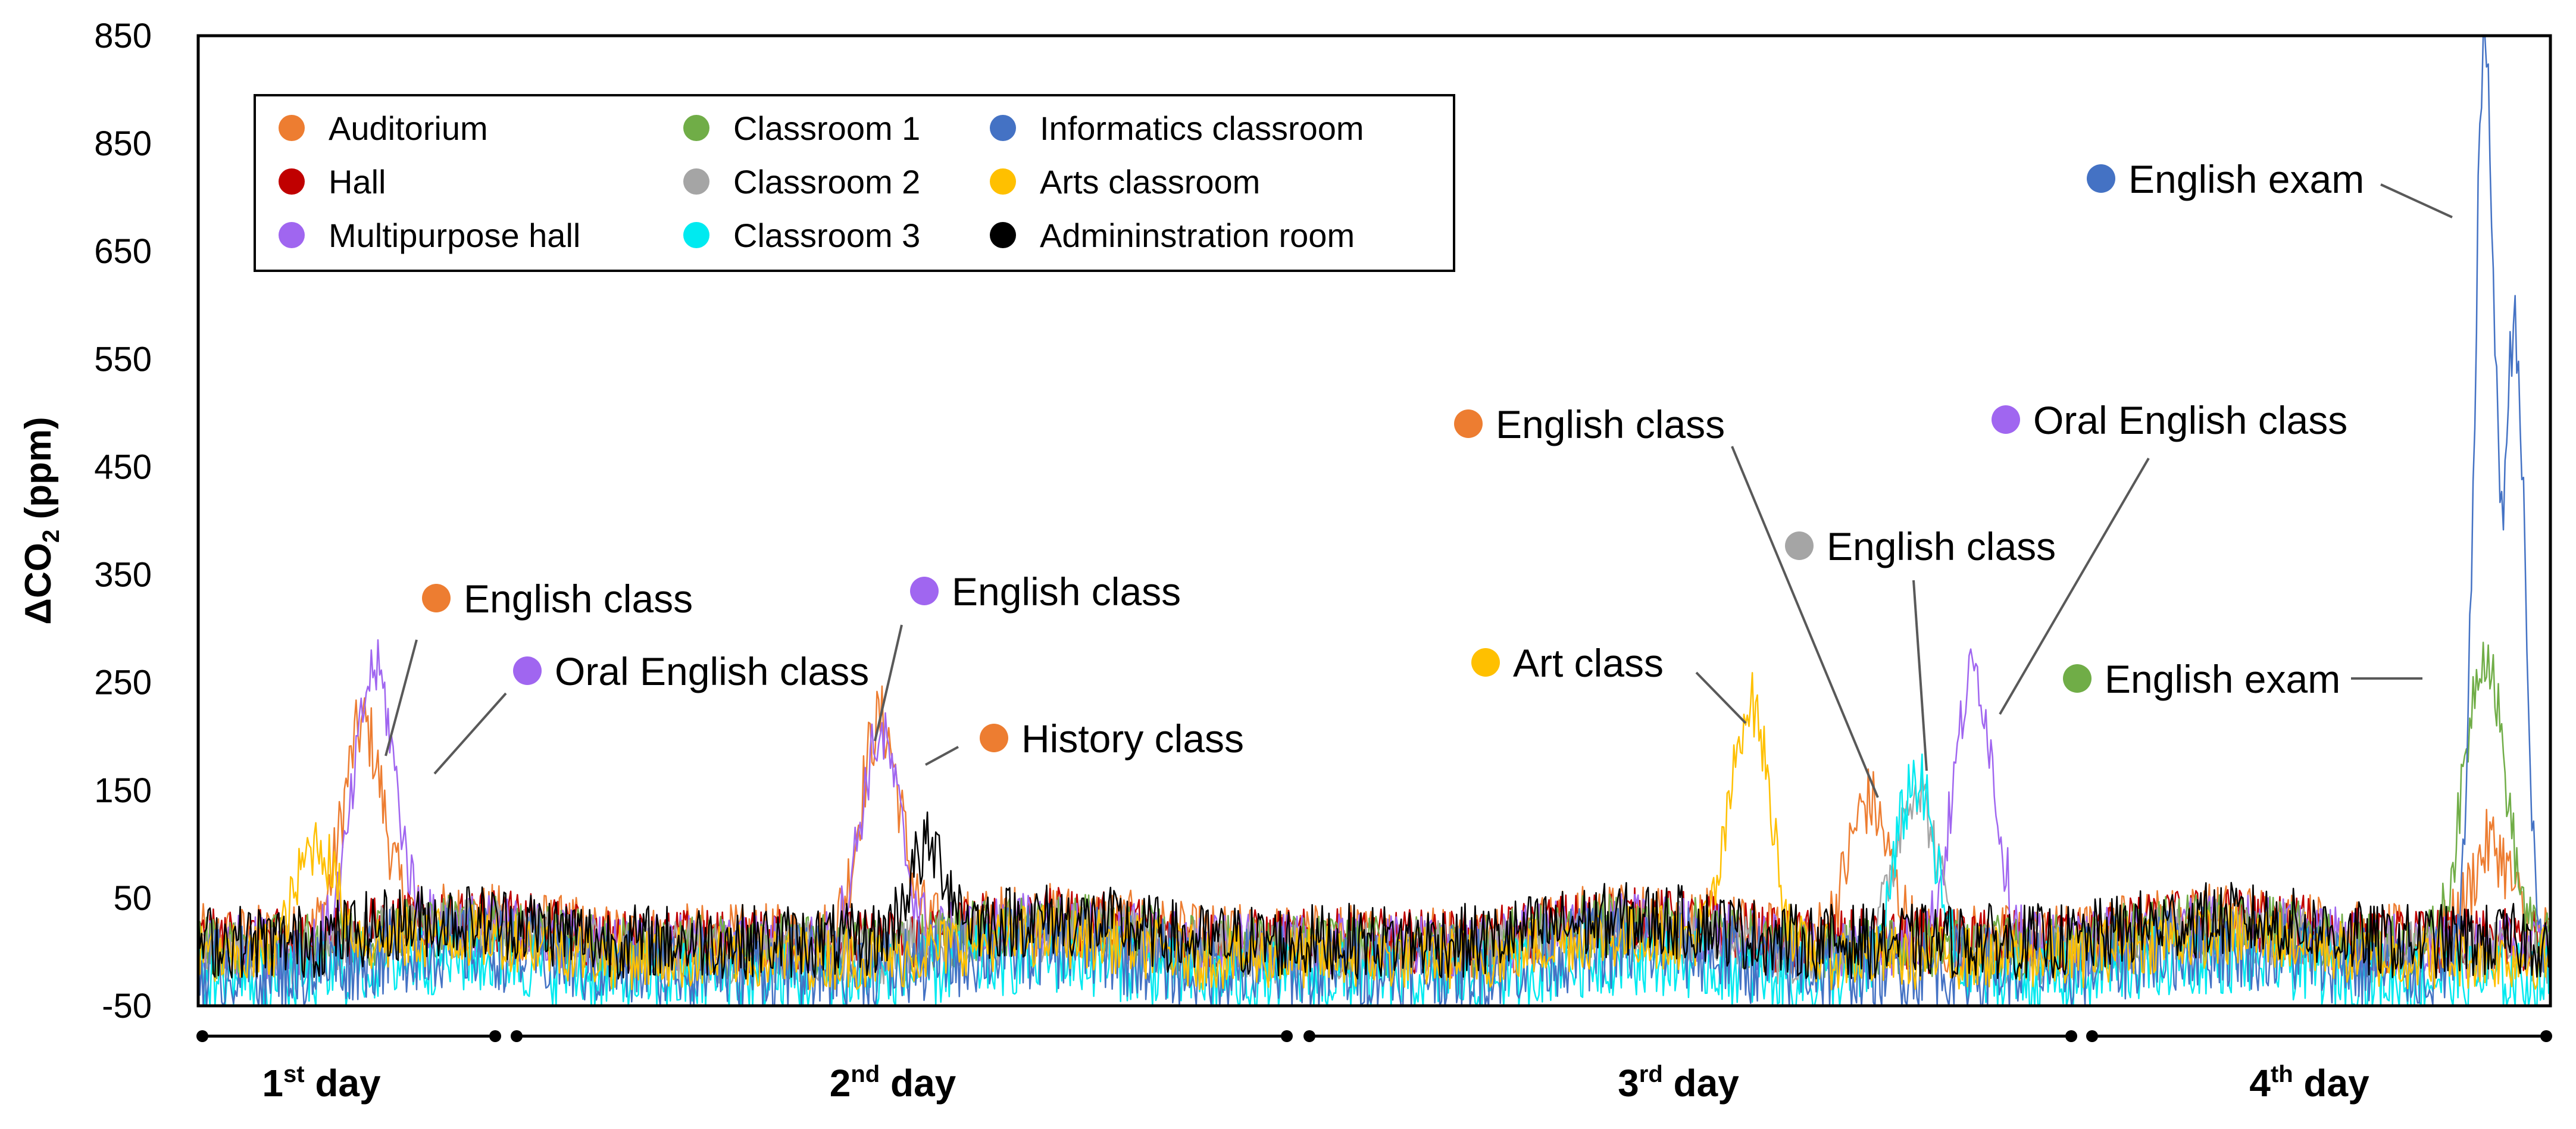 This screenshot has width=2576, height=1129. Describe the element at coordinates (41, 520) in the screenshot. I see `y-axis-label: ΔCO2 (ppm)` at that location.